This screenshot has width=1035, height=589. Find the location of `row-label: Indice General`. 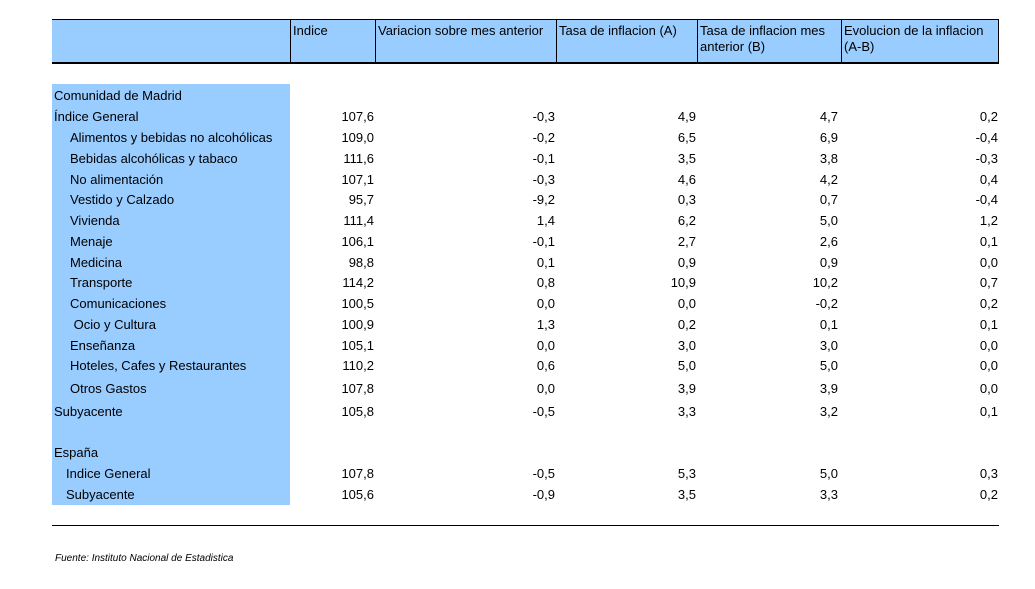

row-label: Indice General is located at coordinates (108, 473).